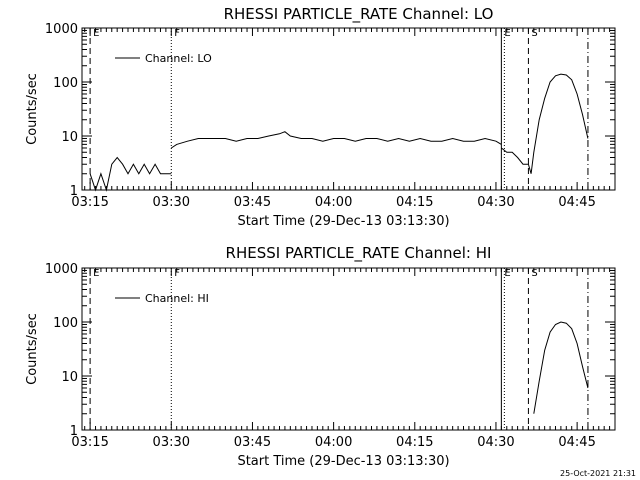 Image resolution: width=640 pixels, height=480 pixels. I want to click on footer-date: 25-Oct-2021 21:31, so click(598, 473).